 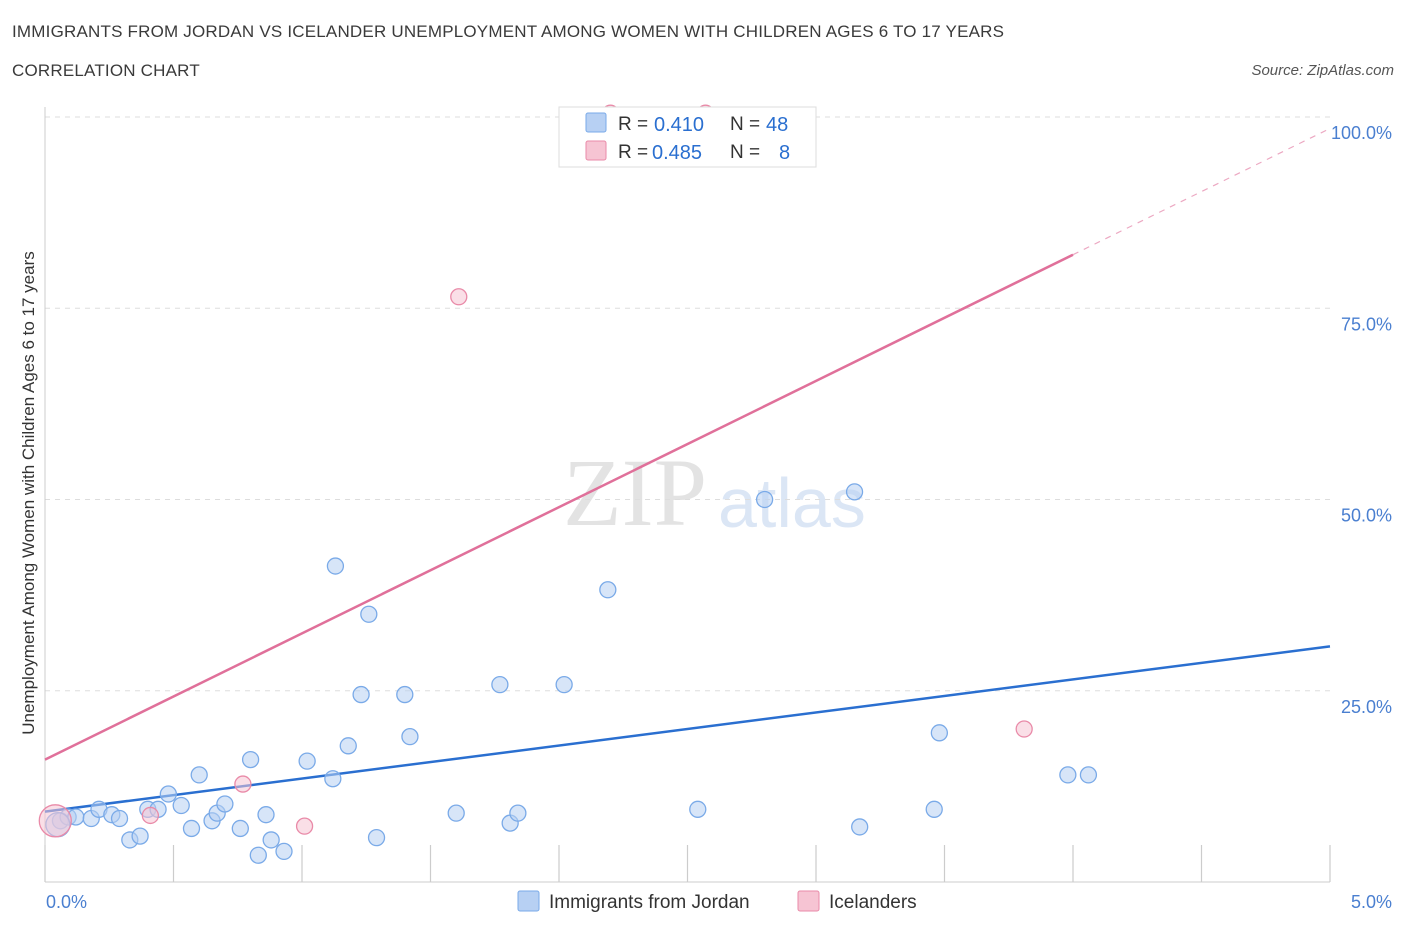 What do you see at coordinates (777, 125) in the screenshot?
I see `legend-n-value-1: 48` at bounding box center [777, 125].